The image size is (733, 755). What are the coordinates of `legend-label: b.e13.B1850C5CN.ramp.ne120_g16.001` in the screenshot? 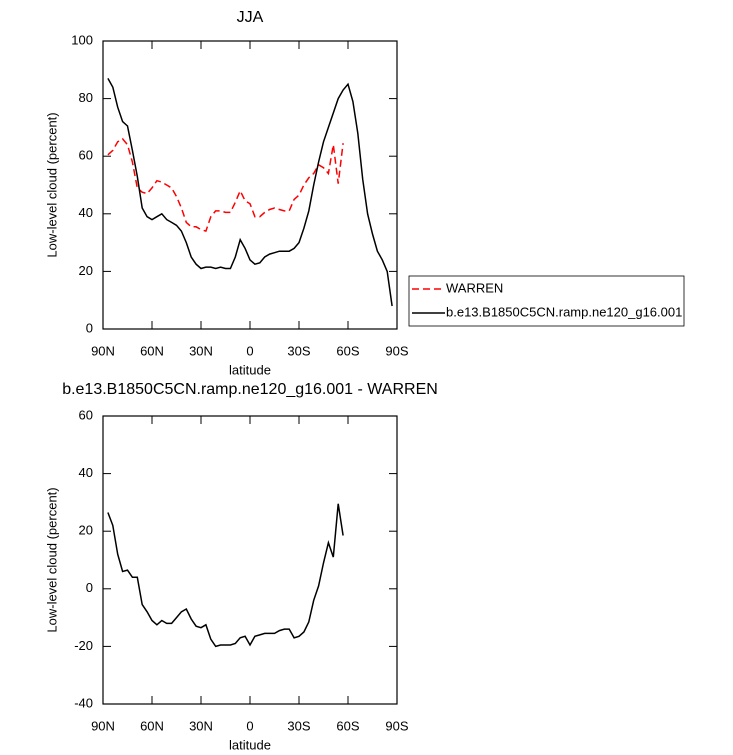 It's located at (564, 311).